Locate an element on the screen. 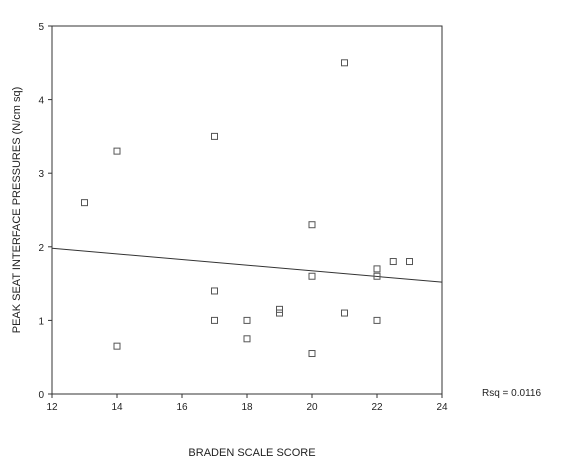 The height and width of the screenshot is (459, 561). y-tick-label: 5 is located at coordinates (41, 27).